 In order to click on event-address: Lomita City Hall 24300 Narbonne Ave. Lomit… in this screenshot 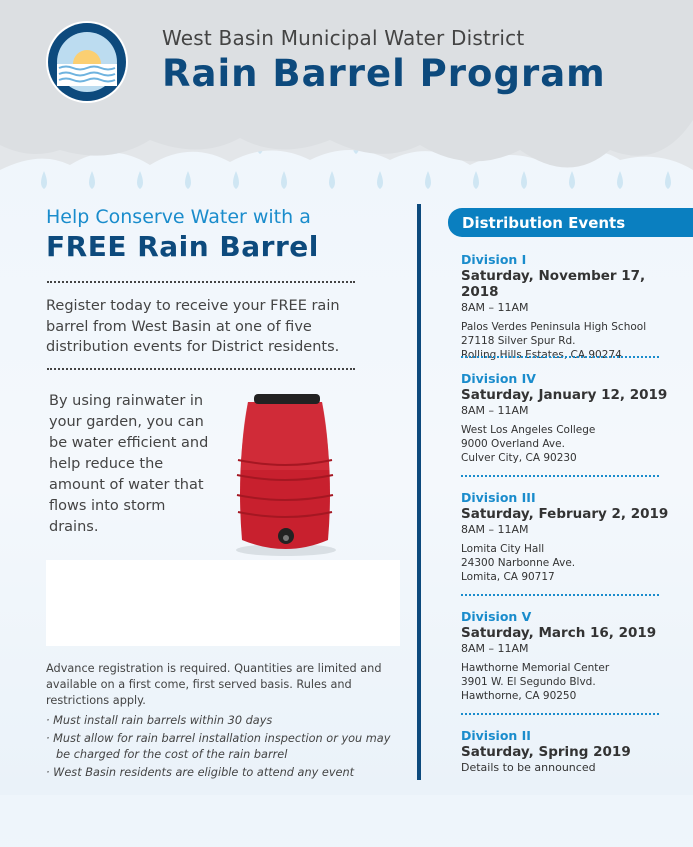, I will do `click(518, 563)`.